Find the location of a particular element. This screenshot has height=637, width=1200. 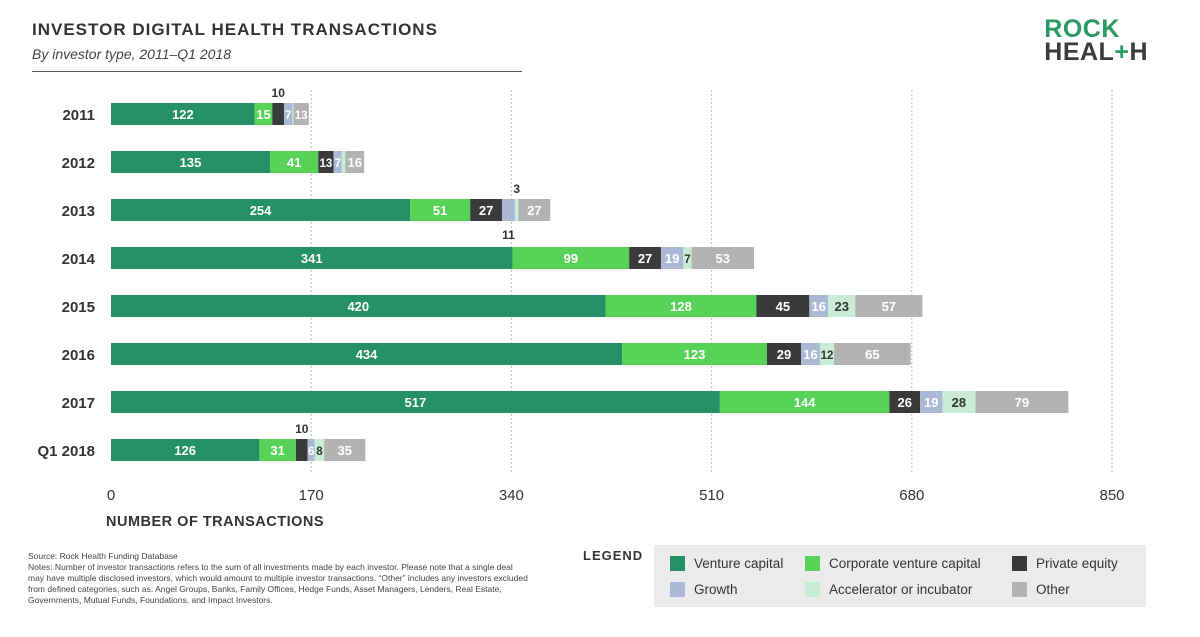

data-label: 26 is located at coordinates (904, 402).